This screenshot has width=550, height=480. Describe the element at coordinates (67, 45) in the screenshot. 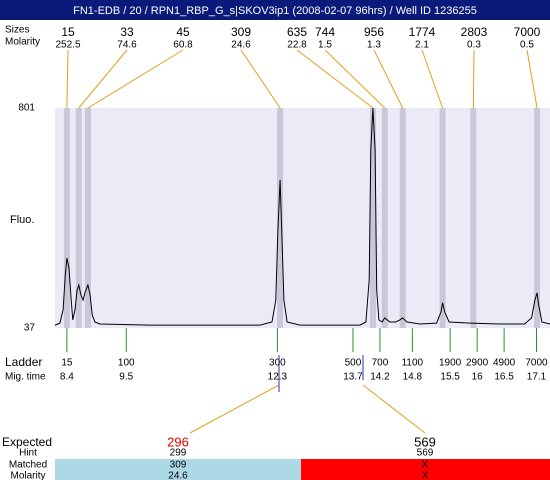

I see `peak-molarity: 252.5` at that location.